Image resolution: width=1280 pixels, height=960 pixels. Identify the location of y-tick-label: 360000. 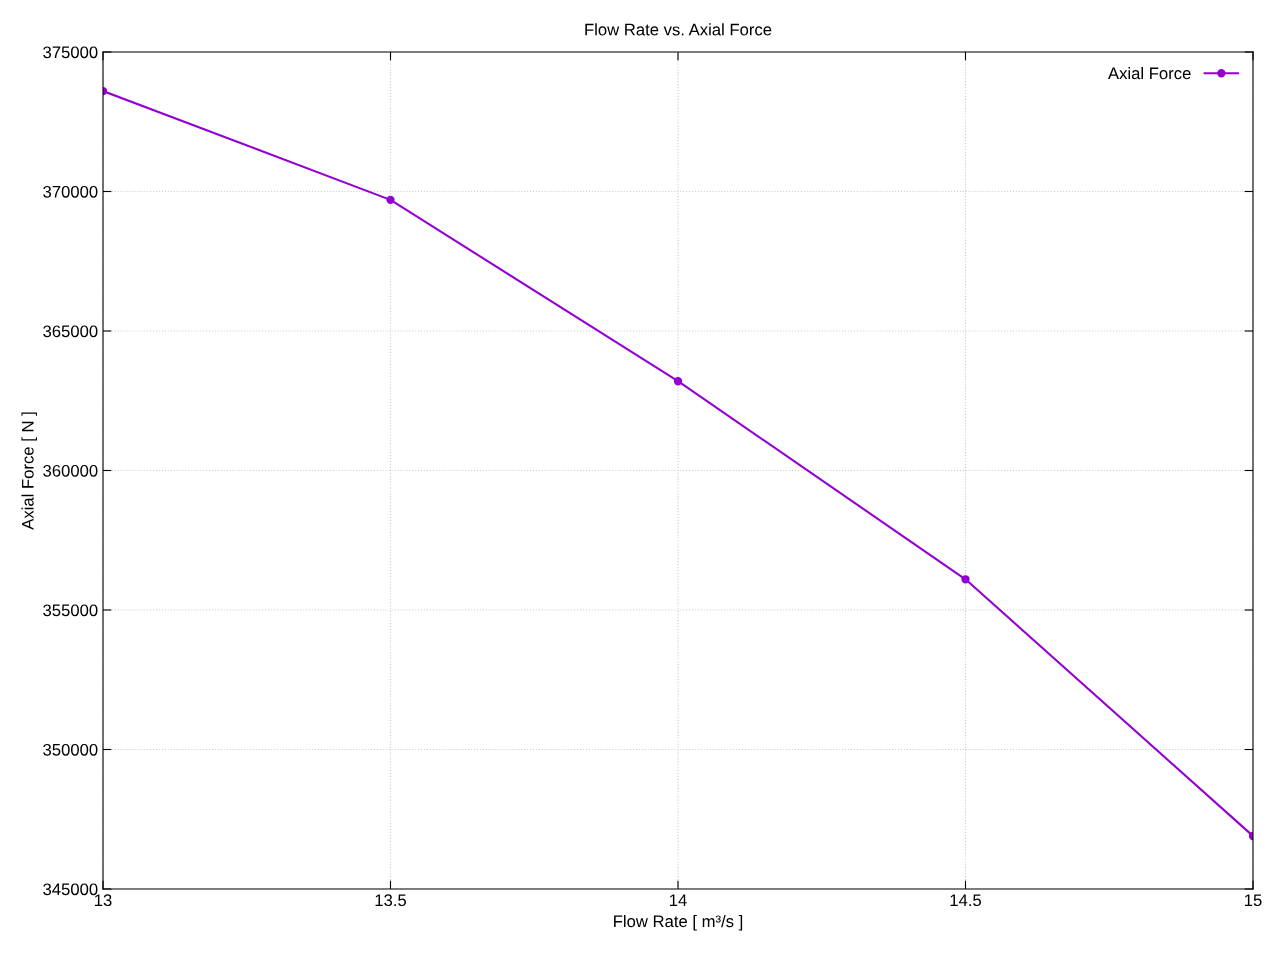
(70, 470).